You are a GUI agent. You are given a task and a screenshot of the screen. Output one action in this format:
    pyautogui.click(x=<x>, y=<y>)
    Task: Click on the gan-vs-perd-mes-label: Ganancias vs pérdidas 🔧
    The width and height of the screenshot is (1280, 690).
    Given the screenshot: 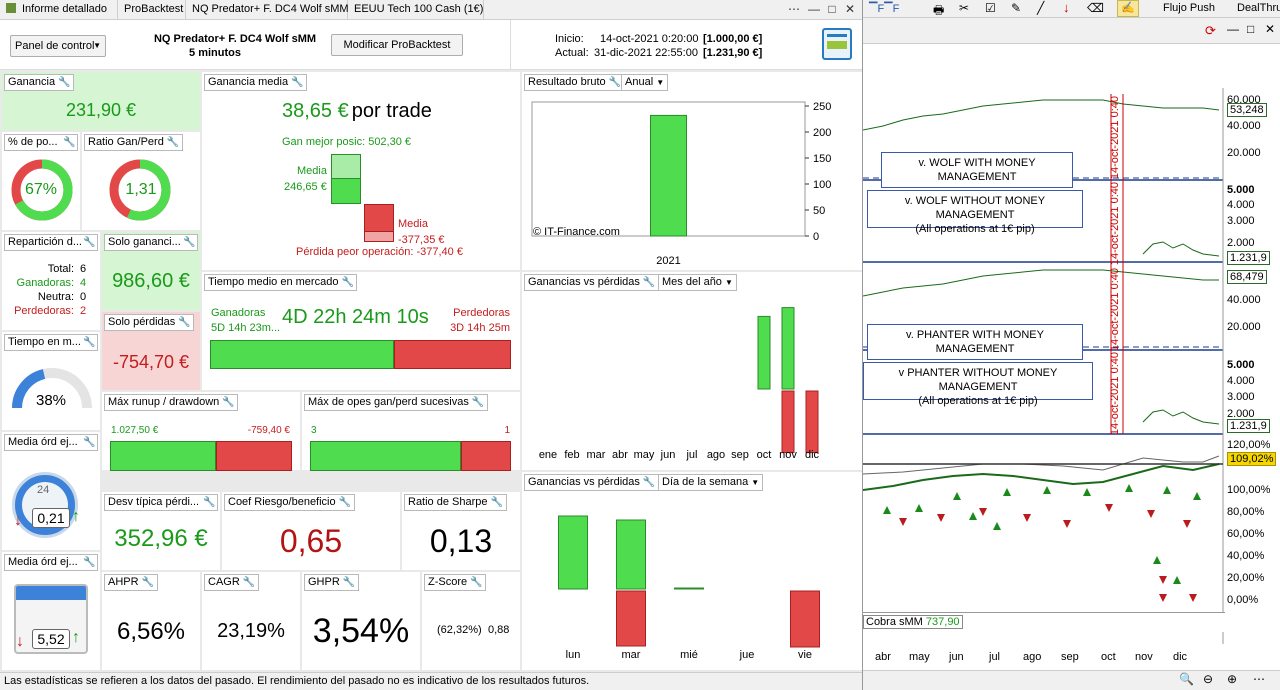 What is the action you would take?
    pyautogui.click(x=591, y=282)
    